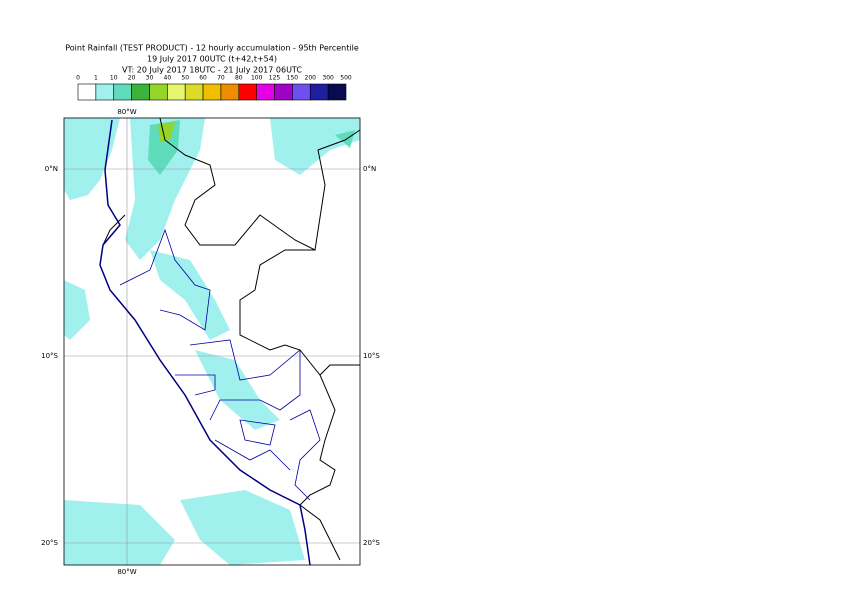 The image size is (842, 596). What do you see at coordinates (328, 78) in the screenshot?
I see `legend-label: 300` at bounding box center [328, 78].